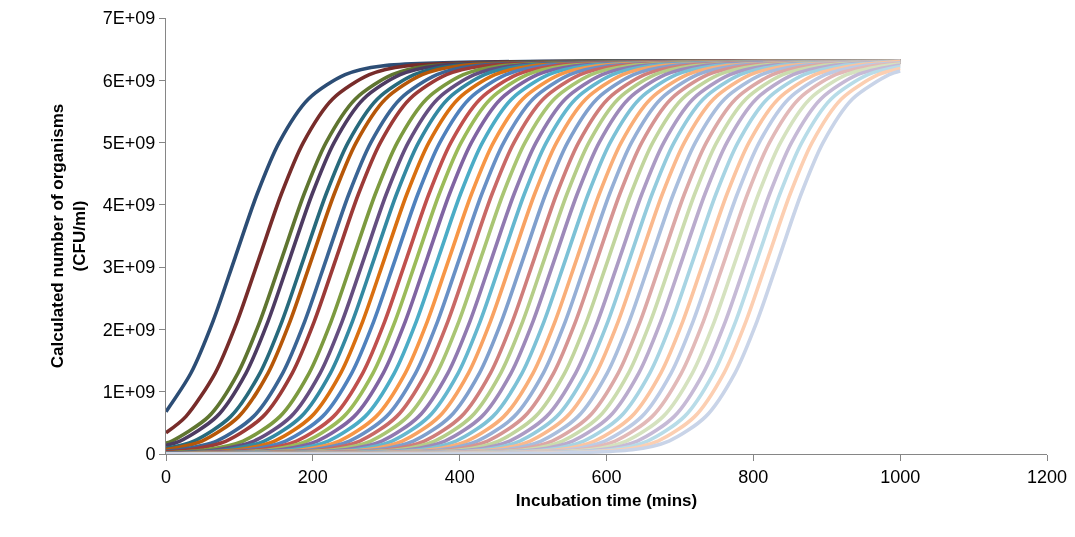 This screenshot has width=1075, height=537. I want to click on x-tick-label: 1000, so click(900, 476).